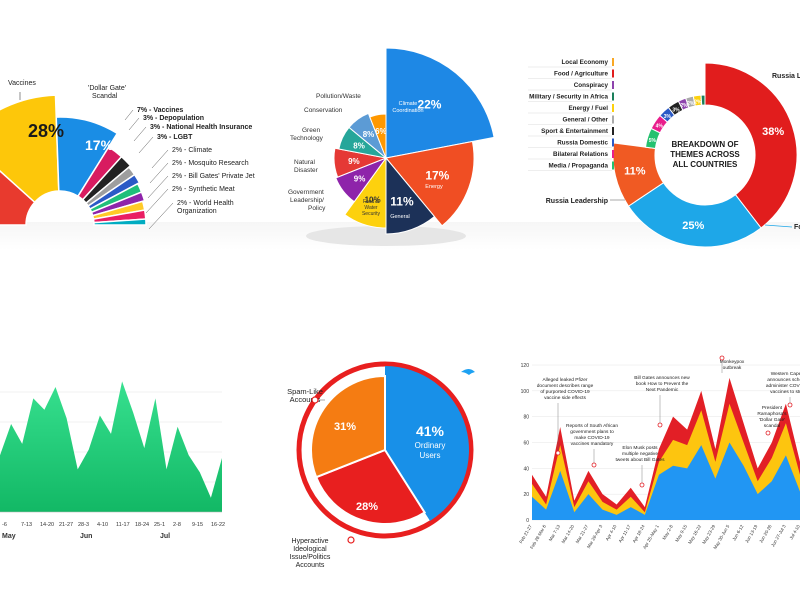 This screenshot has width=800, height=600. What do you see at coordinates (429, 104) in the screenshot?
I see `rose-value-0: 22%` at bounding box center [429, 104].